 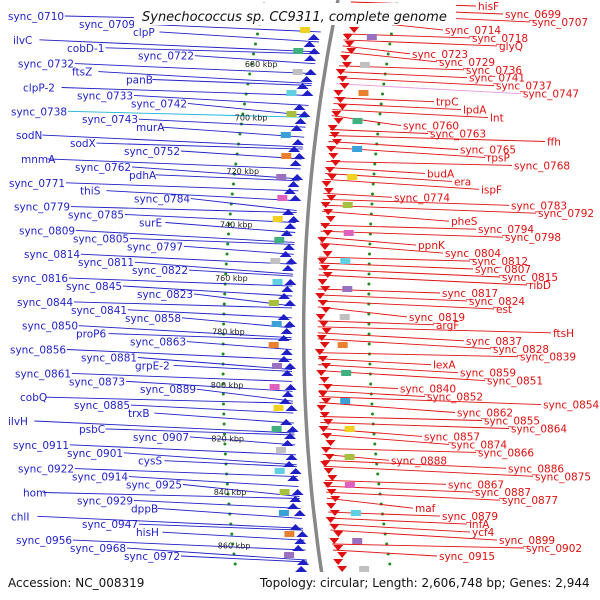 What do you see at coordinates (563, 334) in the screenshot?
I see `gene-label-right-41: ftsH` at bounding box center [563, 334].